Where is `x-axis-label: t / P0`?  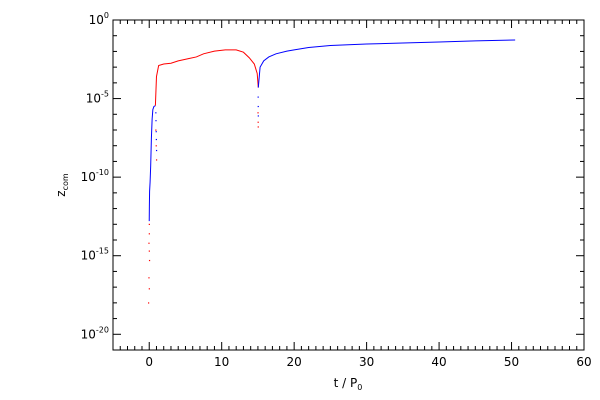 x-axis-label: t / P0 is located at coordinates (348, 384).